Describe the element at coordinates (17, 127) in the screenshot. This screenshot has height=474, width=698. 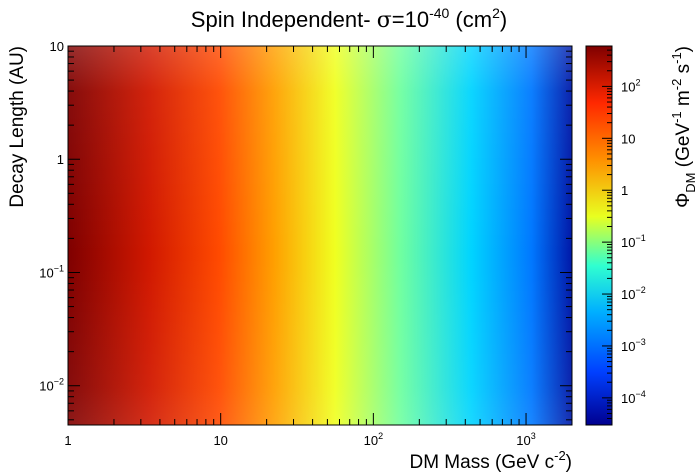
I see `y-axis-label: Decay Length (AU)` at that location.